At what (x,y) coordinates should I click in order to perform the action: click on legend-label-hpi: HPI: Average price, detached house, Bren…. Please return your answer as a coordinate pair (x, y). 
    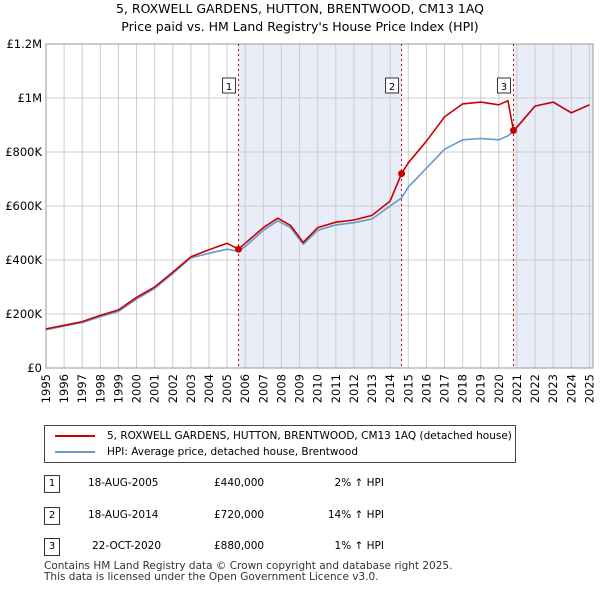
    Looking at the image, I should click on (232, 452).